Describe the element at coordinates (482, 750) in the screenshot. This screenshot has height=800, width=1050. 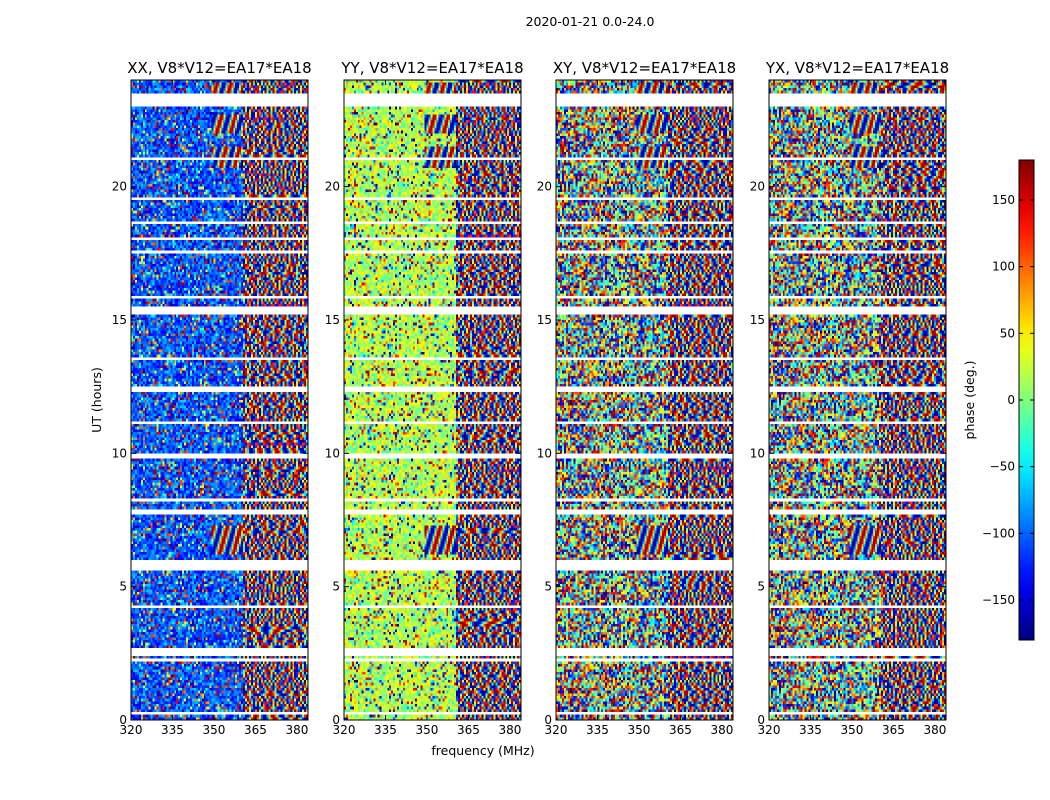
I see `x-axis-label: frequency (MHz)` at that location.